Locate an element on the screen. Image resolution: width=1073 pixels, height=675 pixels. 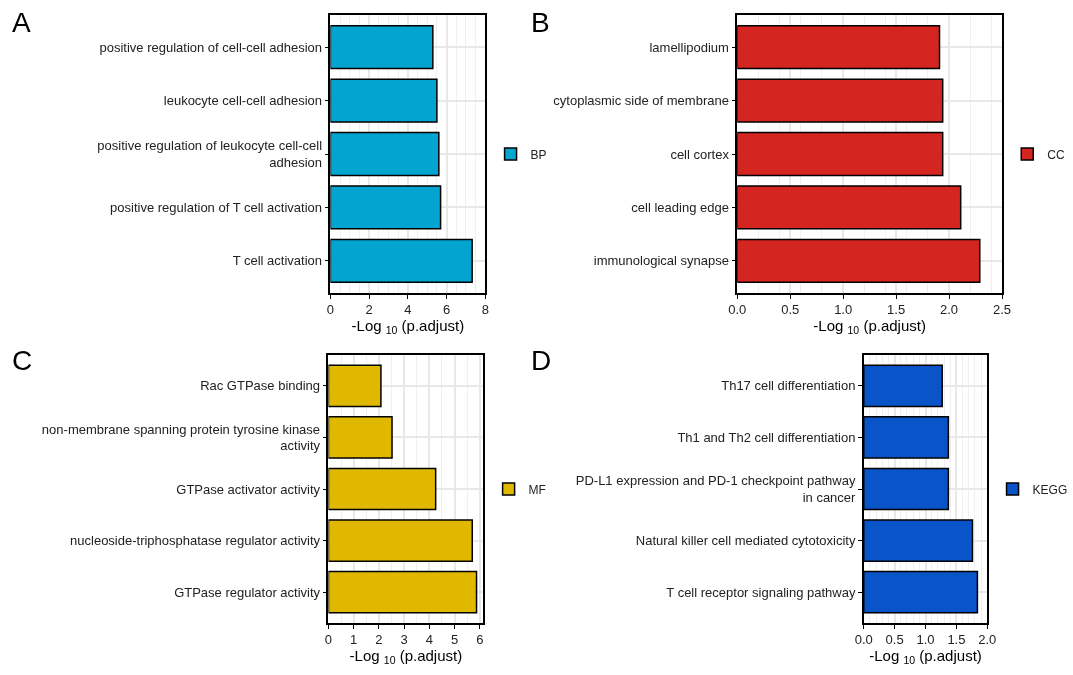
legend-label: KEGG is located at coordinates (1050, 489).